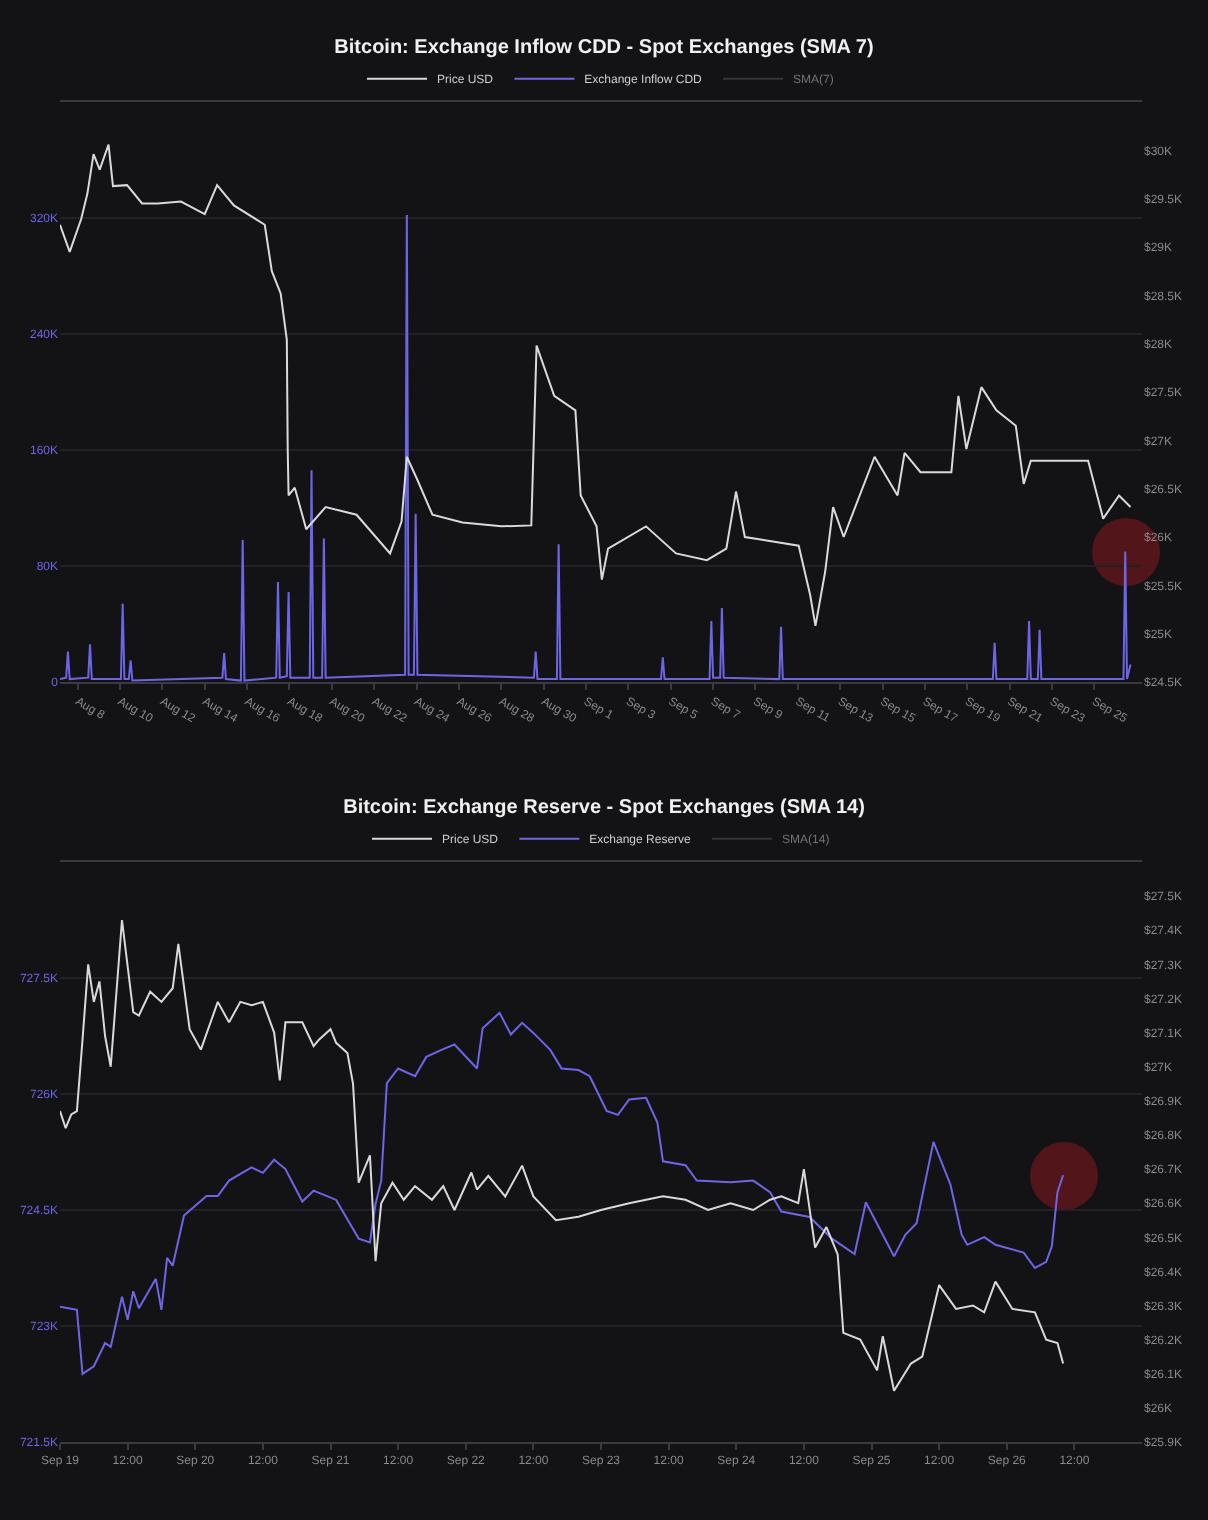  What do you see at coordinates (604, 807) in the screenshot?
I see `chart-title: Bitcoin: Exchange Reserve - Spot Exchanges (SMA 14)` at bounding box center [604, 807].